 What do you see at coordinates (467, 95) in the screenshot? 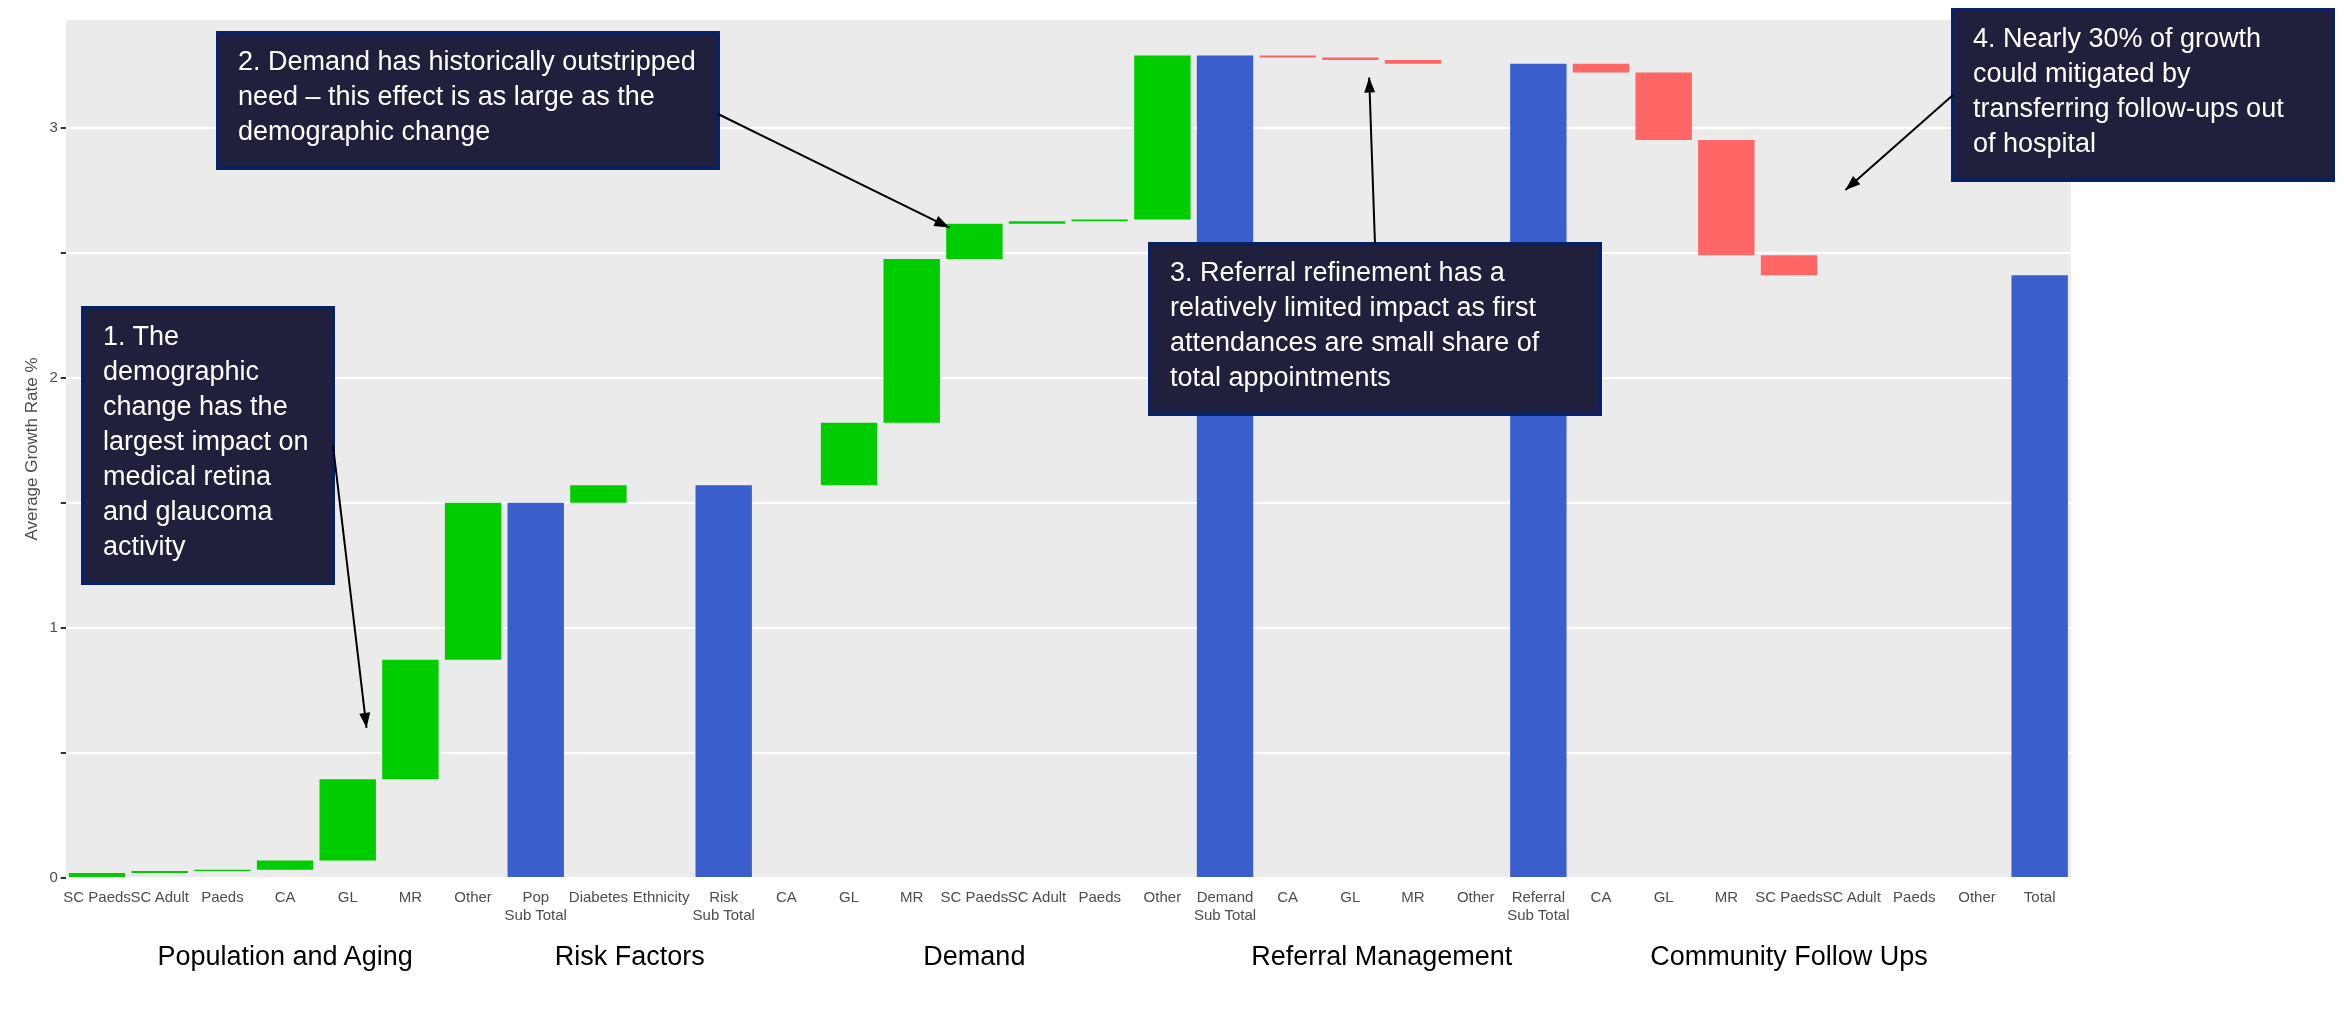
I see `annotation: 2. Demand has historically outstripped need – this effect is as large as the demographic change` at bounding box center [467, 95].